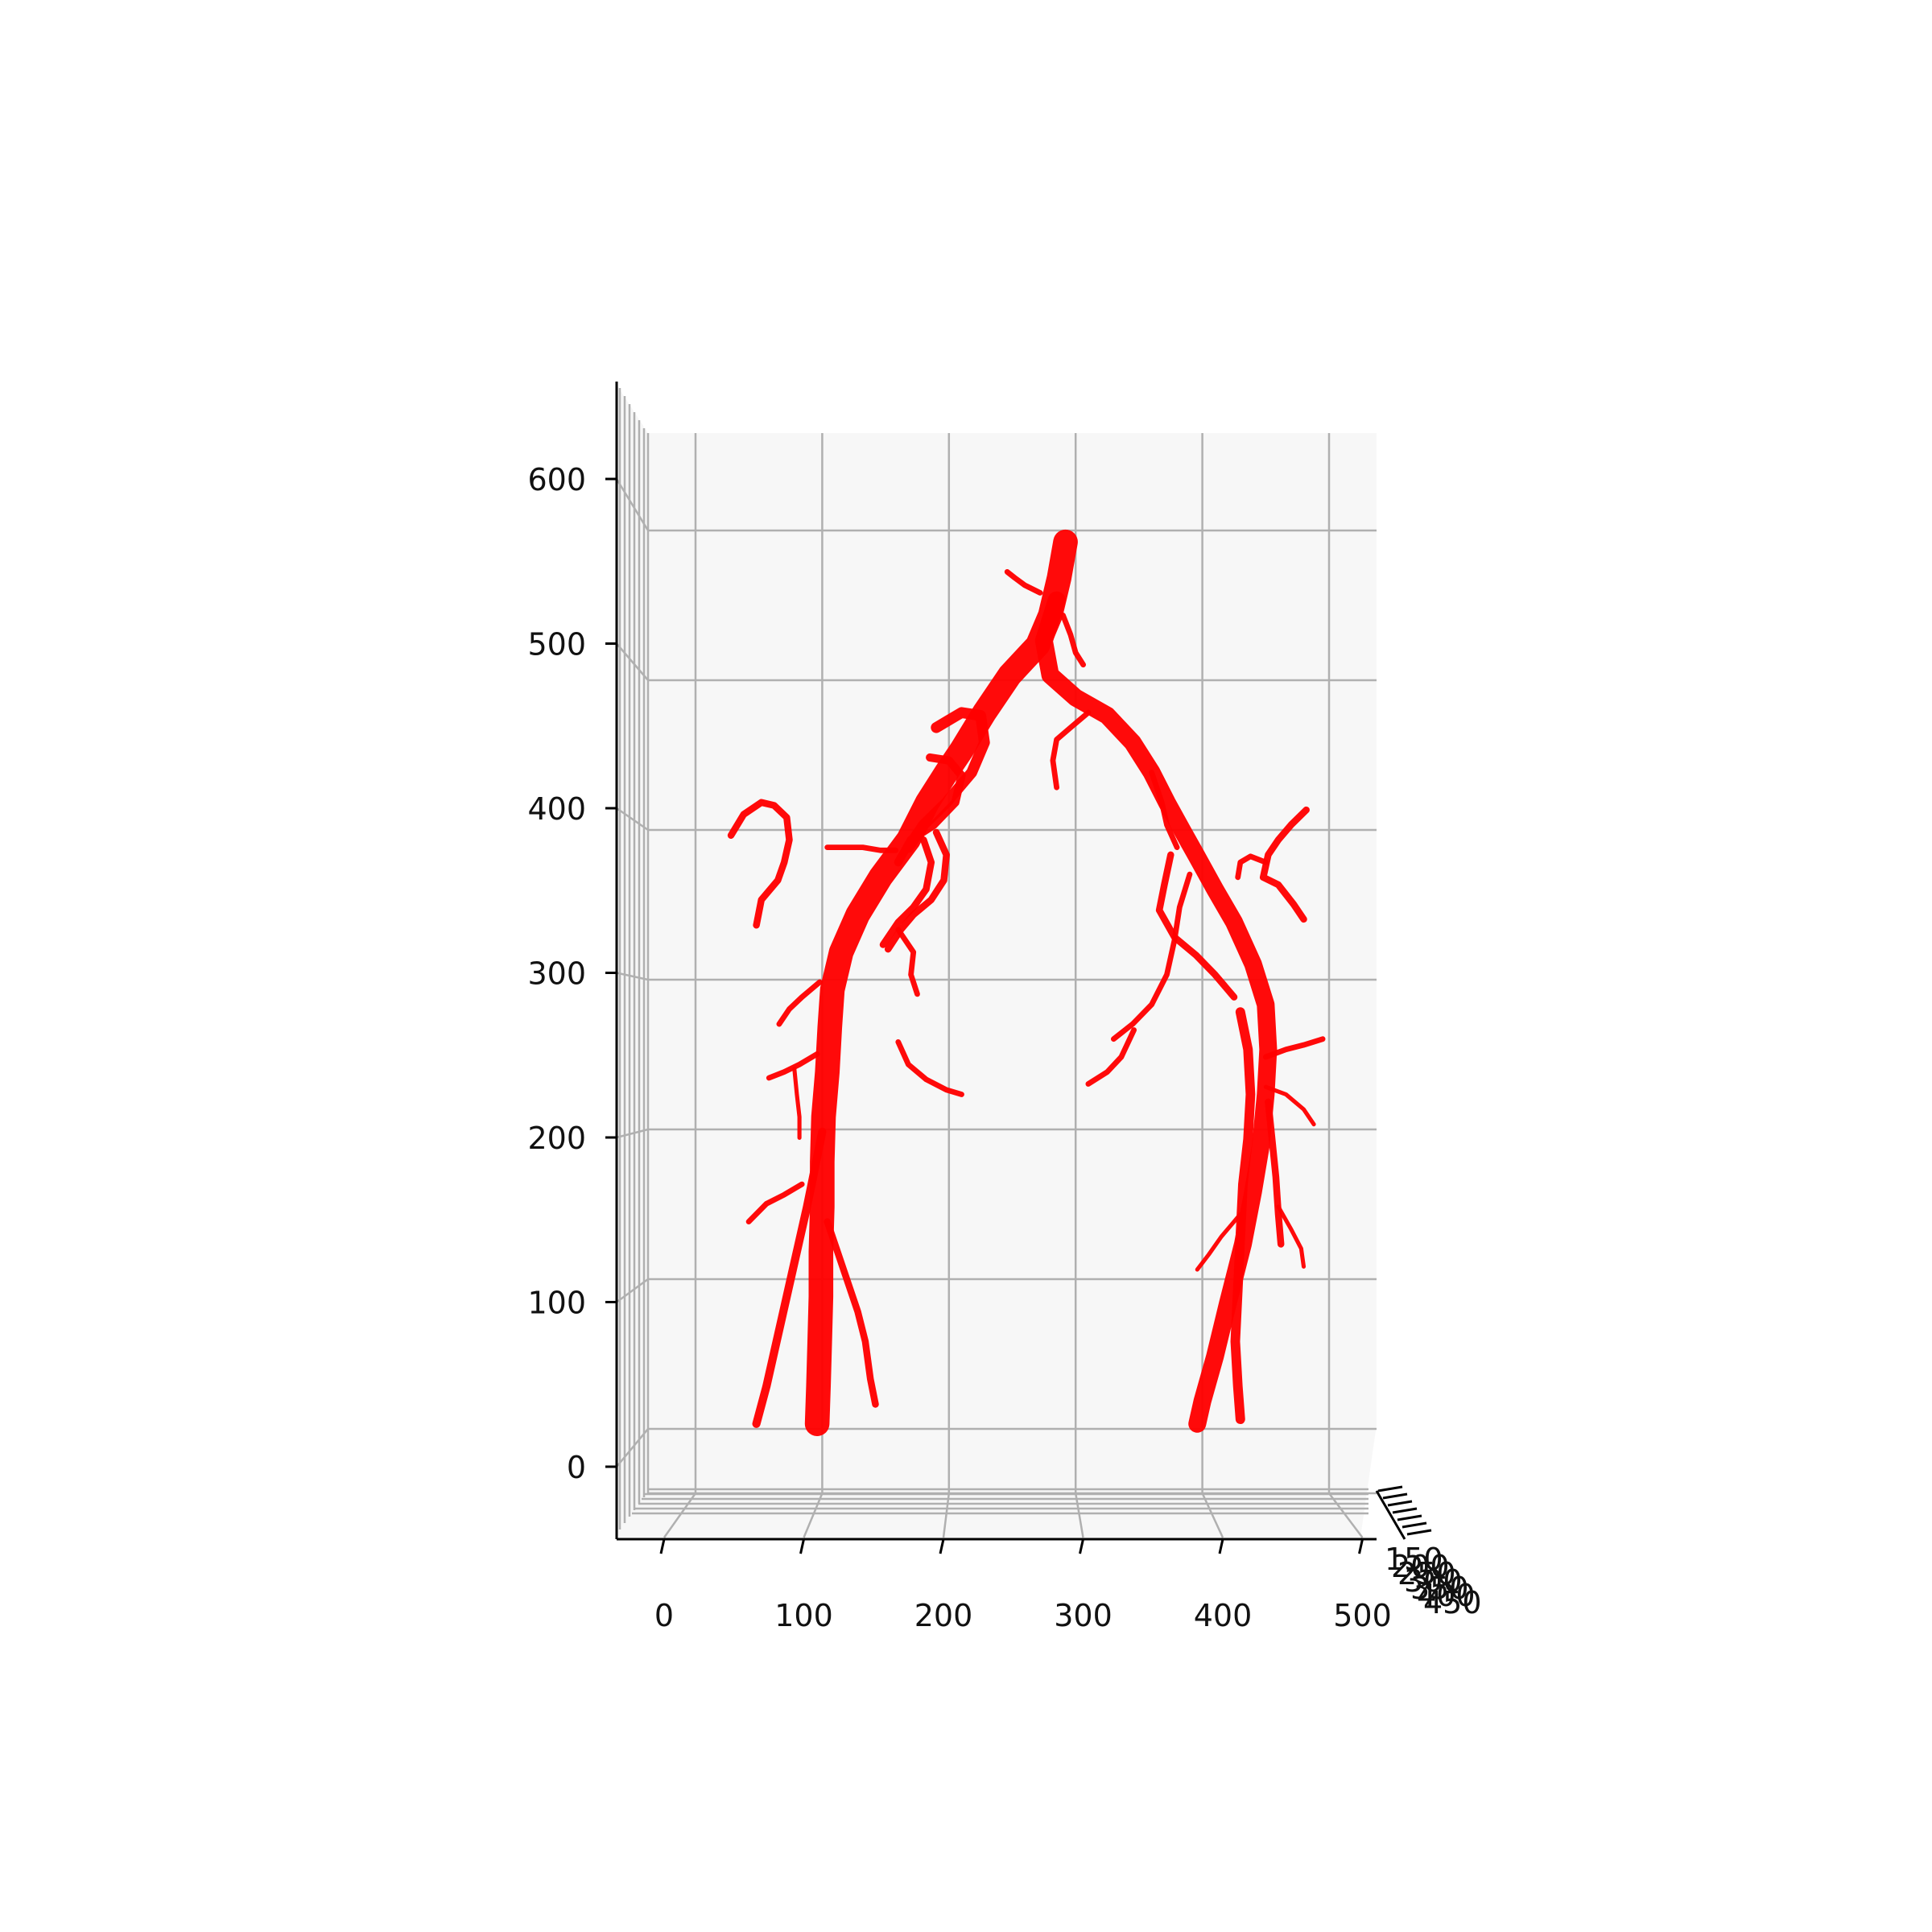 The width and height of the screenshot is (1932, 1932). I want to click on z-tick-label: 0, so click(576, 1467).